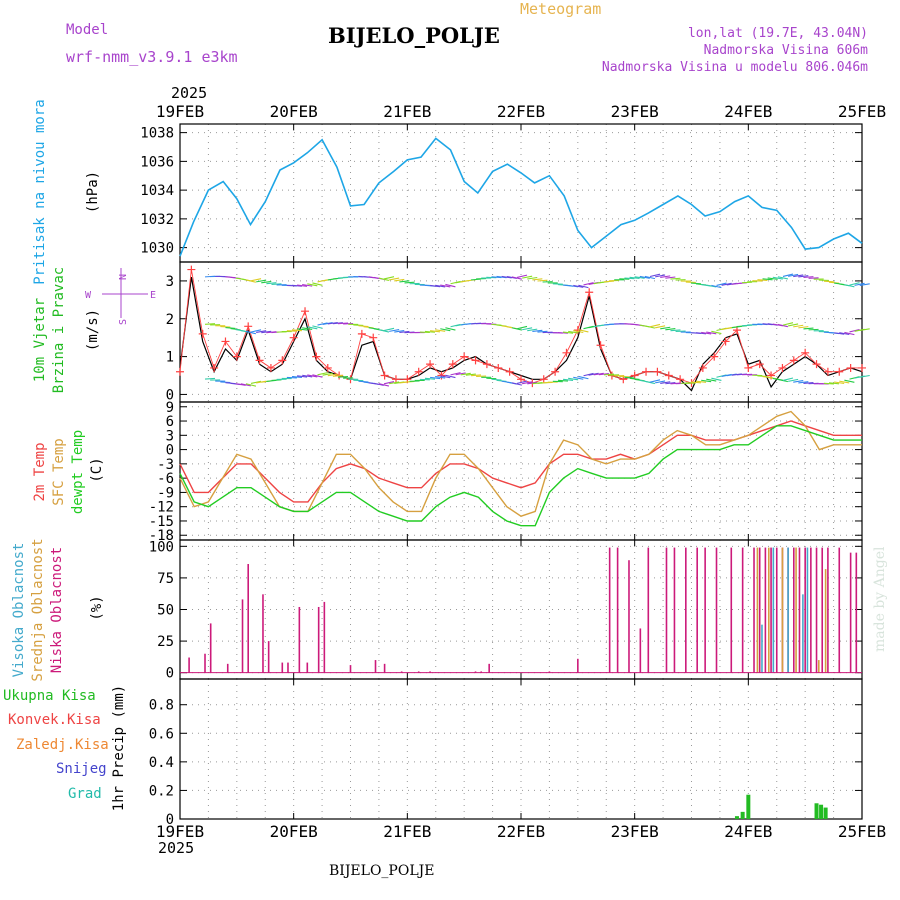  Describe the element at coordinates (165, 493) in the screenshot. I see `temperature-ytick-label: -9` at that location.